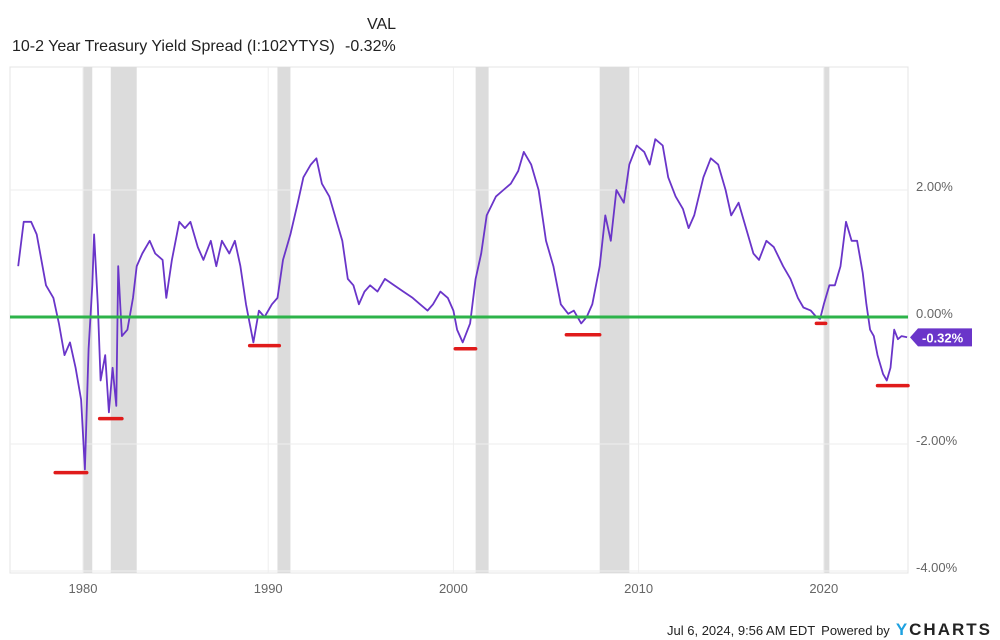  What do you see at coordinates (83, 588) in the screenshot?
I see `x-tick-label: 1980` at bounding box center [83, 588].